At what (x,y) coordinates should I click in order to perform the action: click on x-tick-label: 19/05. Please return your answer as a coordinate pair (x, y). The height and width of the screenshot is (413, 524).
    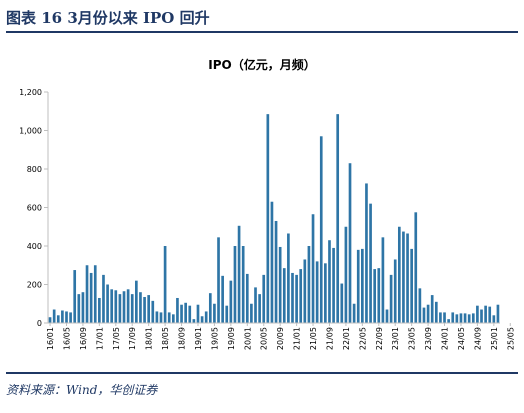
    Looking at the image, I should click on (214, 338).